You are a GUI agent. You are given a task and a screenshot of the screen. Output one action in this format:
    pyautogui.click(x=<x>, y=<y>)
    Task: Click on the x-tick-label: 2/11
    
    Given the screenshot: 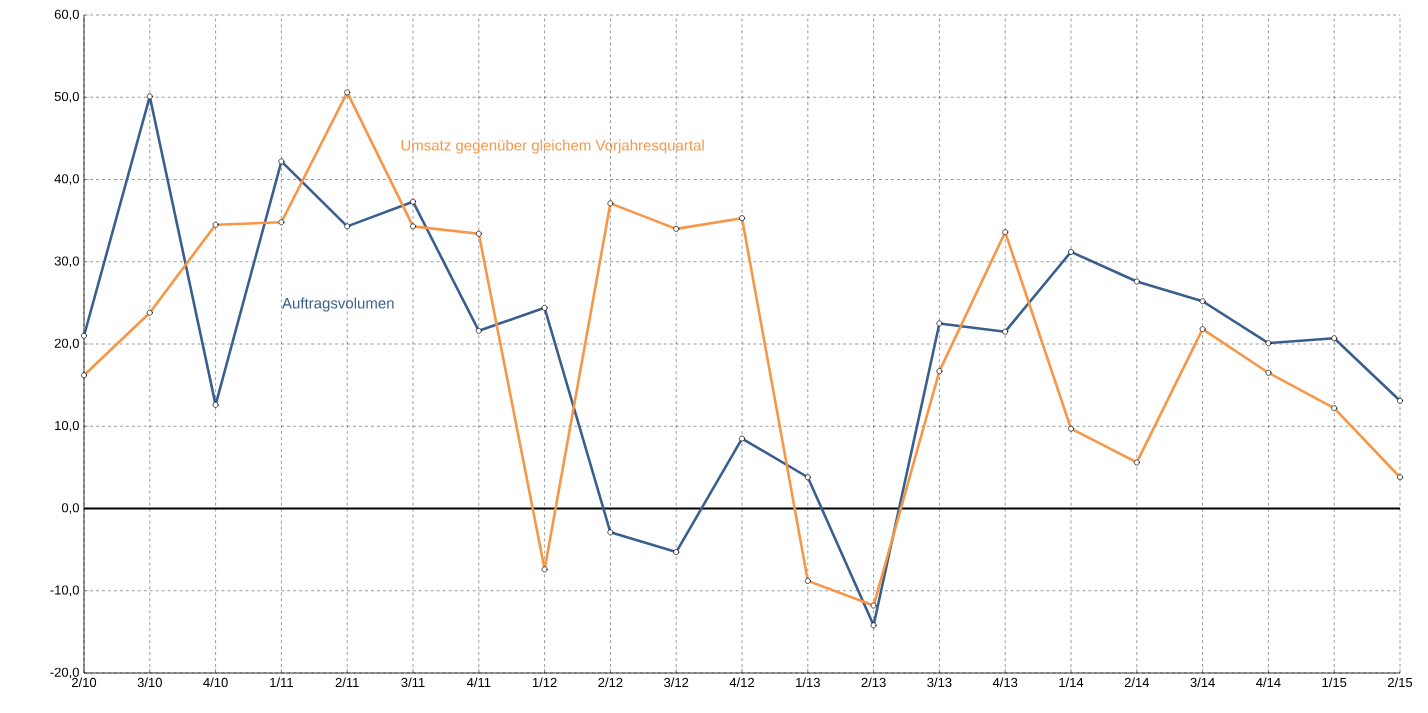 What is the action you would take?
    pyautogui.click(x=347, y=682)
    